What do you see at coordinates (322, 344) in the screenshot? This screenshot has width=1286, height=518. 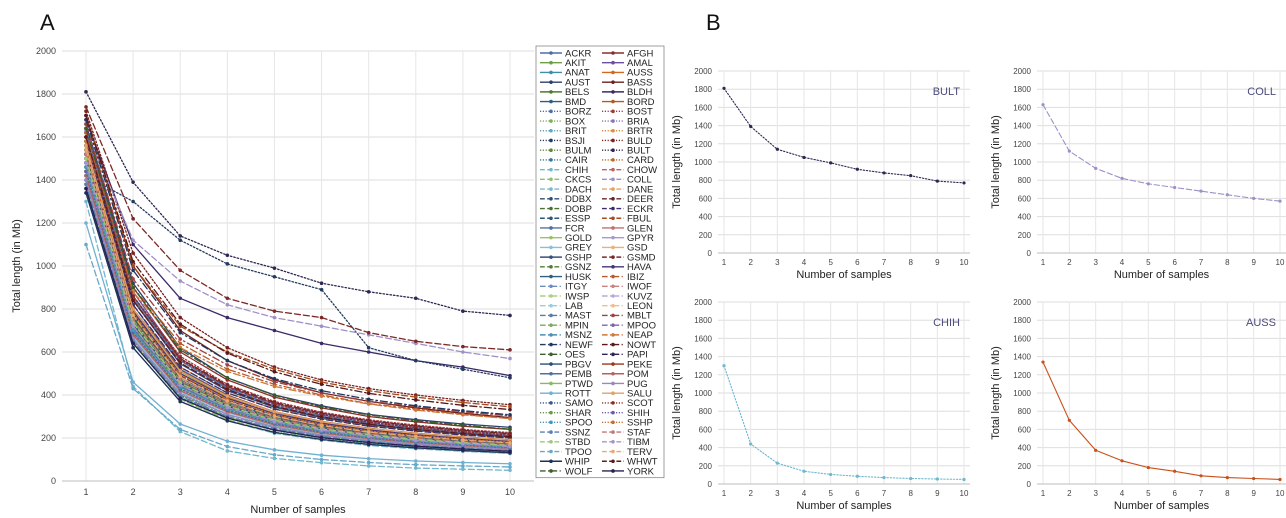 I see `data-point-bldh` at bounding box center [322, 344].